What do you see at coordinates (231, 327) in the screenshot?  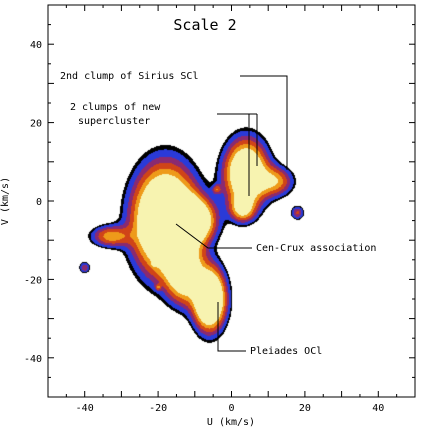 I see `leader-pleiades` at bounding box center [231, 327].